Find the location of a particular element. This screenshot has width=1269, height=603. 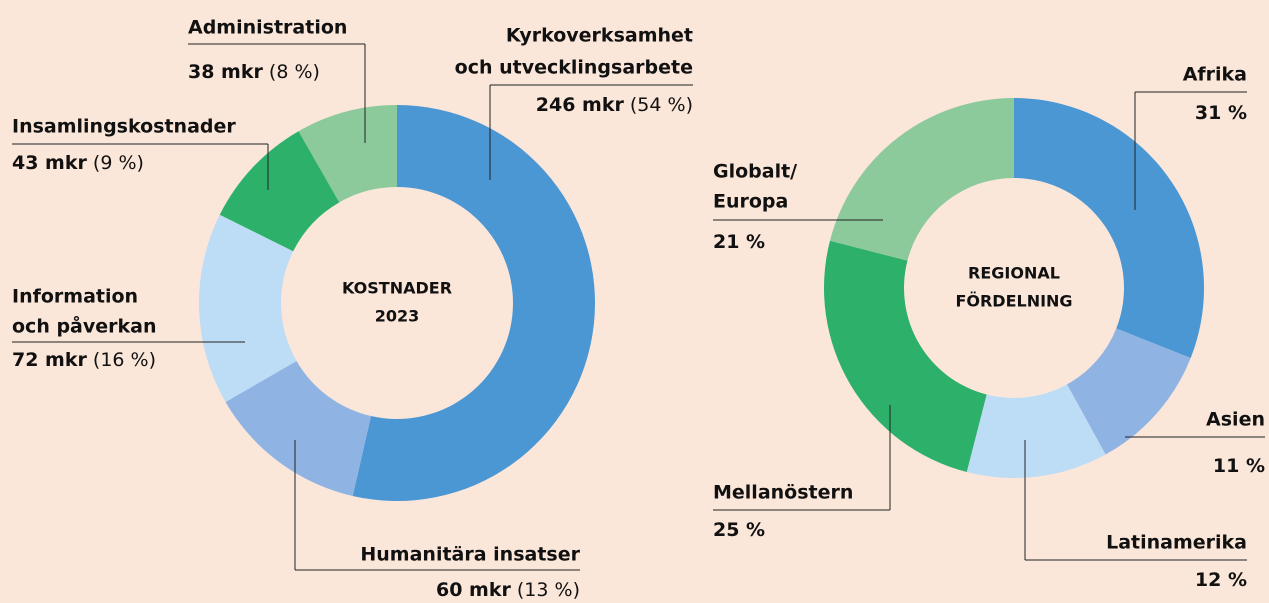

value-label: 60 mkr (13 %) is located at coordinates (508, 590).